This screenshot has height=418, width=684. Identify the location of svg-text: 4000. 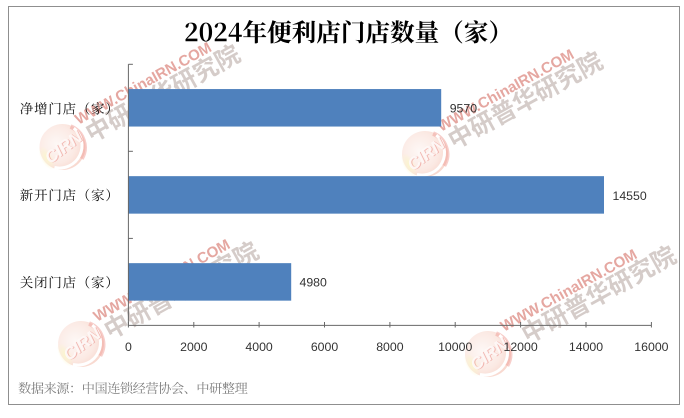
(259, 347).